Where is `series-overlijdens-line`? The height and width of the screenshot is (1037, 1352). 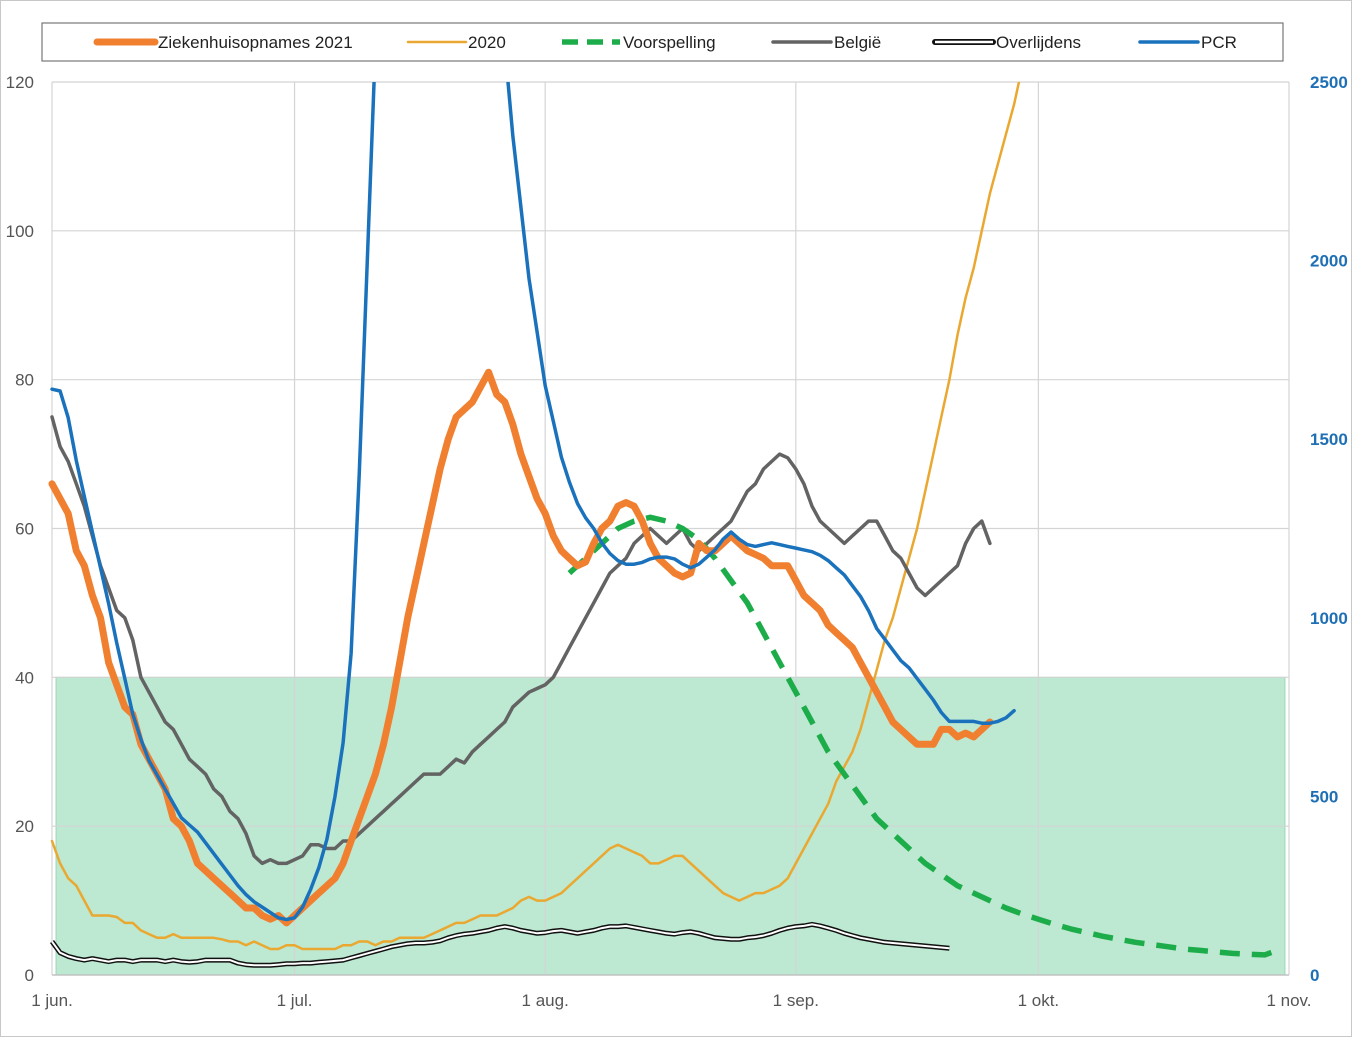
series-overlijdens-line is located at coordinates (500, 945).